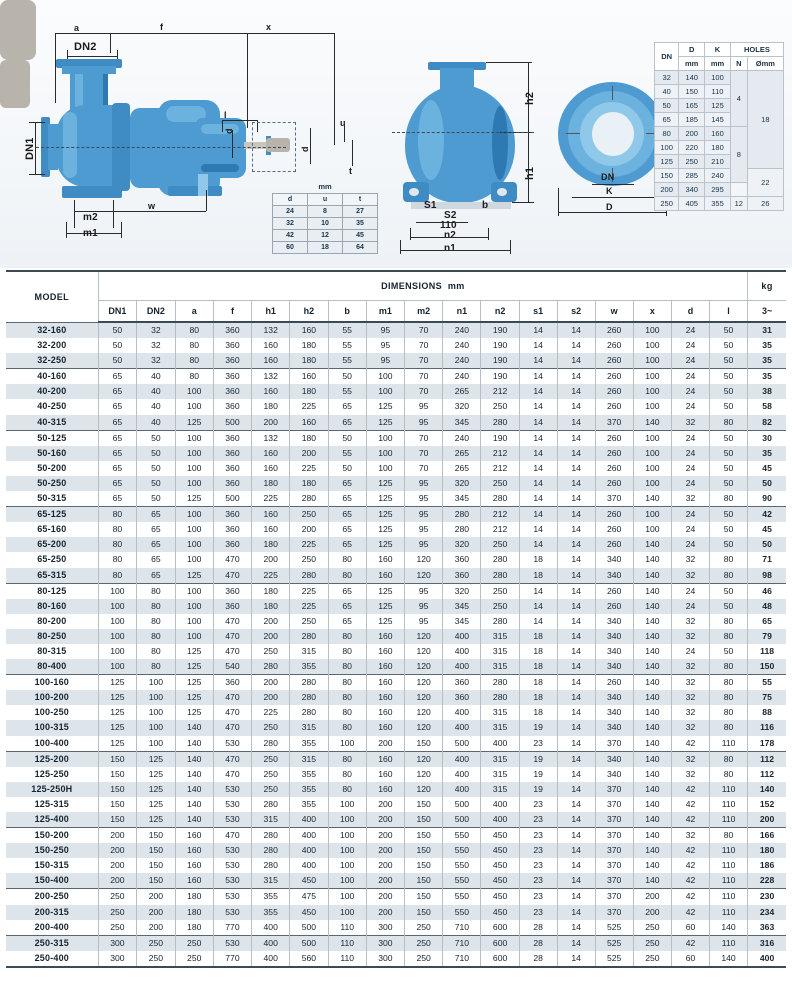 The height and width of the screenshot is (1000, 792). I want to click on cell-f: 770, so click(232, 927).